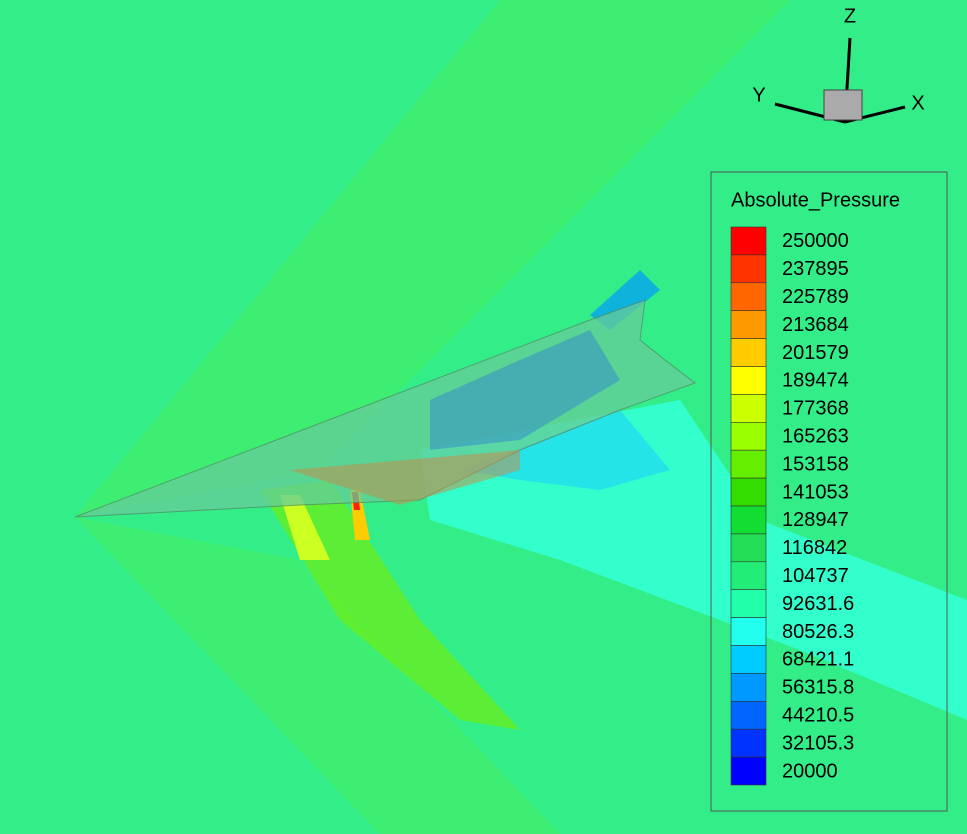 The image size is (967, 834). What do you see at coordinates (818, 688) in the screenshot?
I see `legend-label: 56315.8` at bounding box center [818, 688].